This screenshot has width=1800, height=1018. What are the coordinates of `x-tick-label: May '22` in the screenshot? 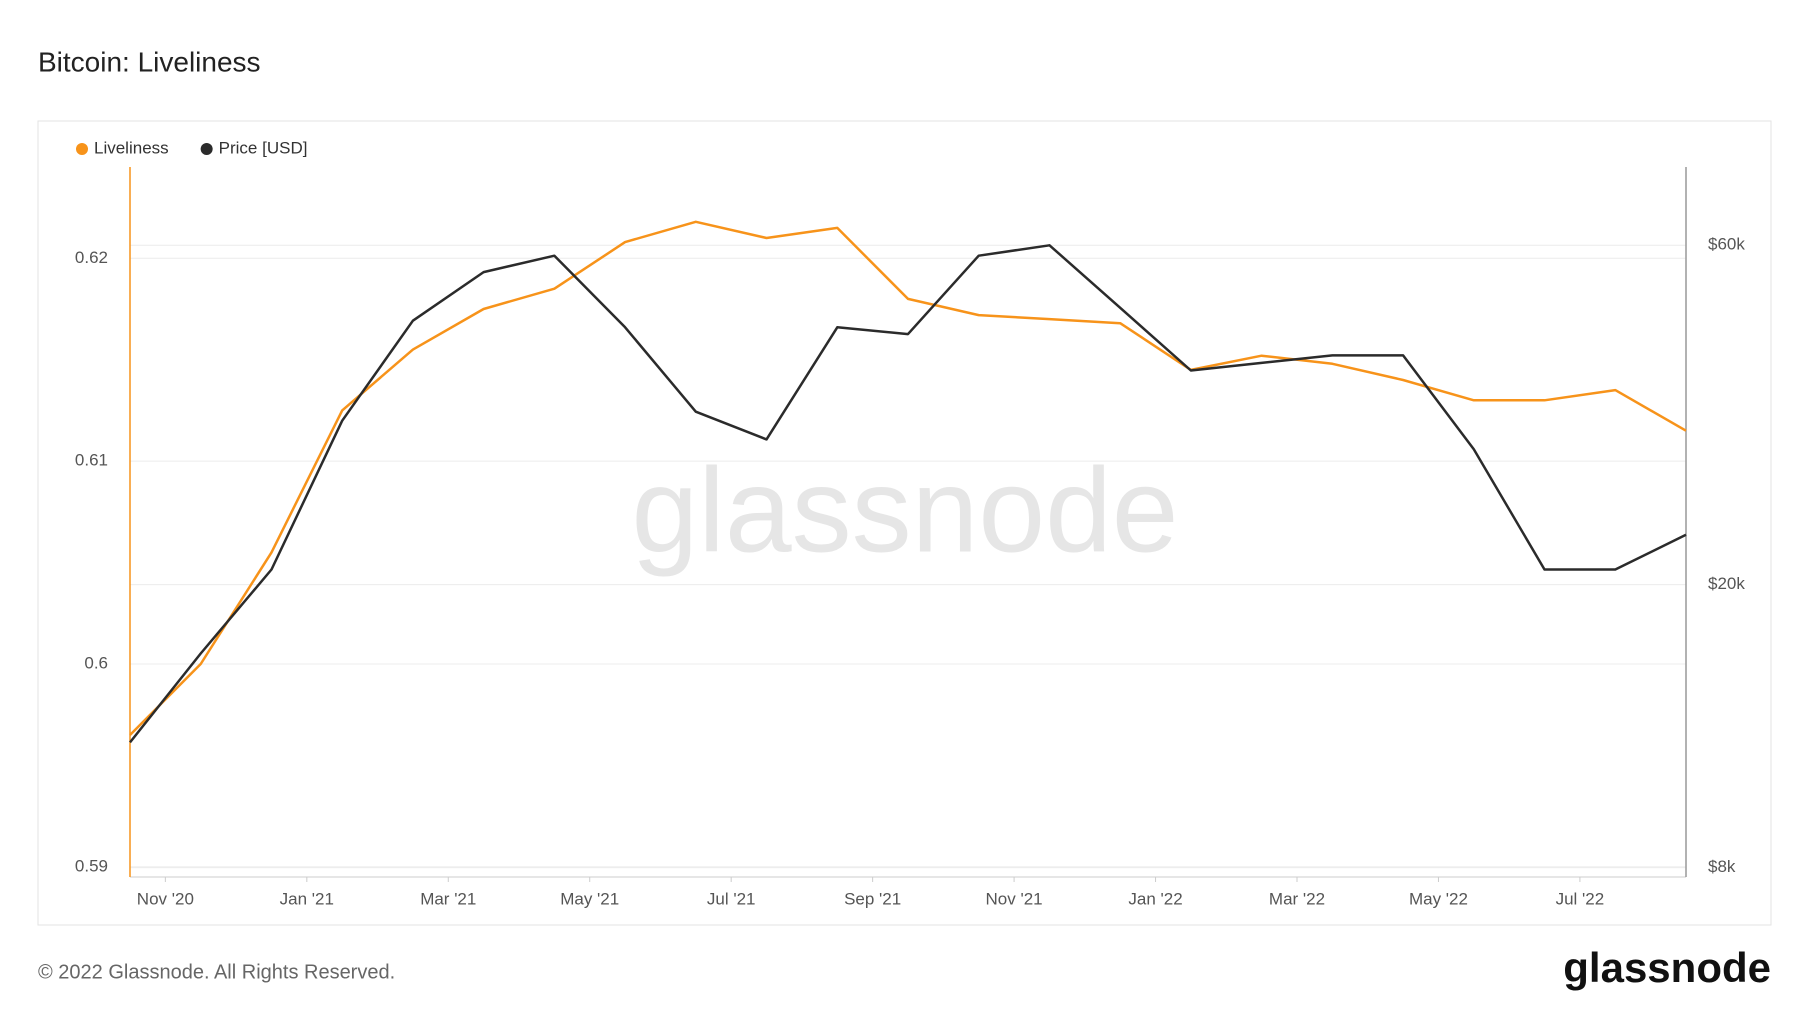 It's located at (1438, 898).